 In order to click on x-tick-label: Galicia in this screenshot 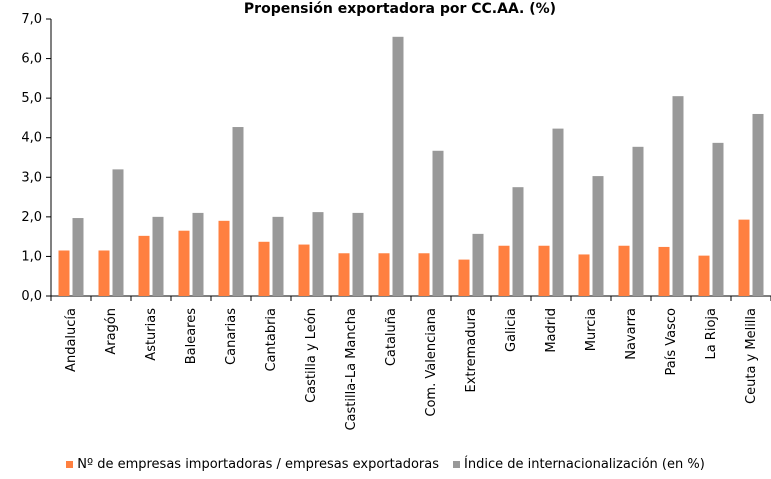, I will do `click(511, 330)`.